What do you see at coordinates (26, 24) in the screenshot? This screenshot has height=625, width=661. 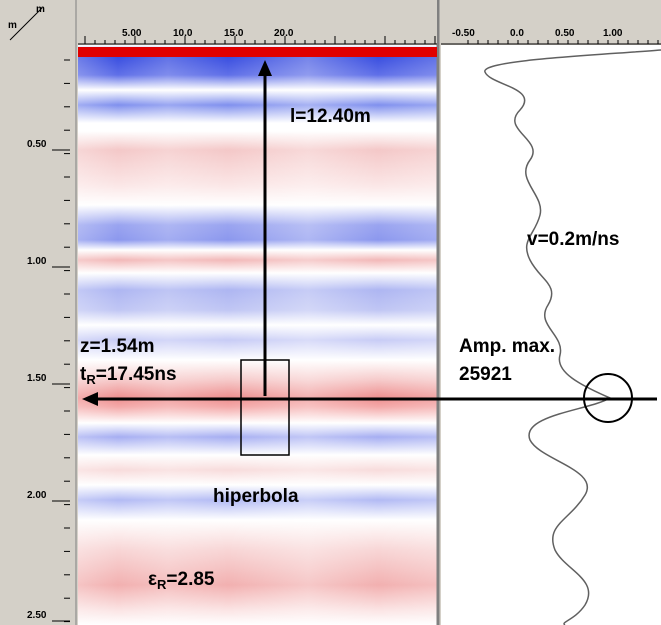 I see `unit-divider` at bounding box center [26, 24].